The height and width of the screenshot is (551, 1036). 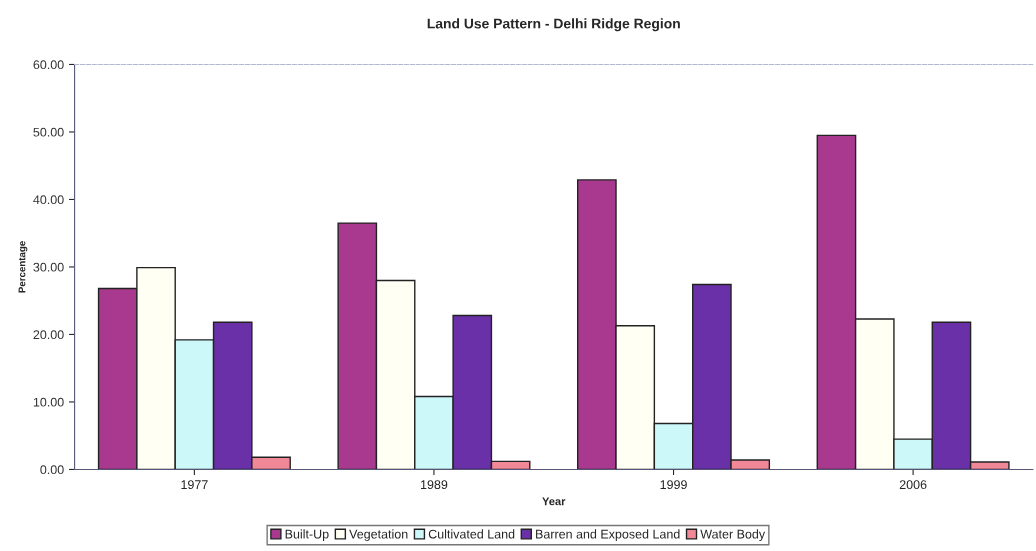 What do you see at coordinates (48, 65) in the screenshot?
I see `y-tick-label: 60.00` at bounding box center [48, 65].